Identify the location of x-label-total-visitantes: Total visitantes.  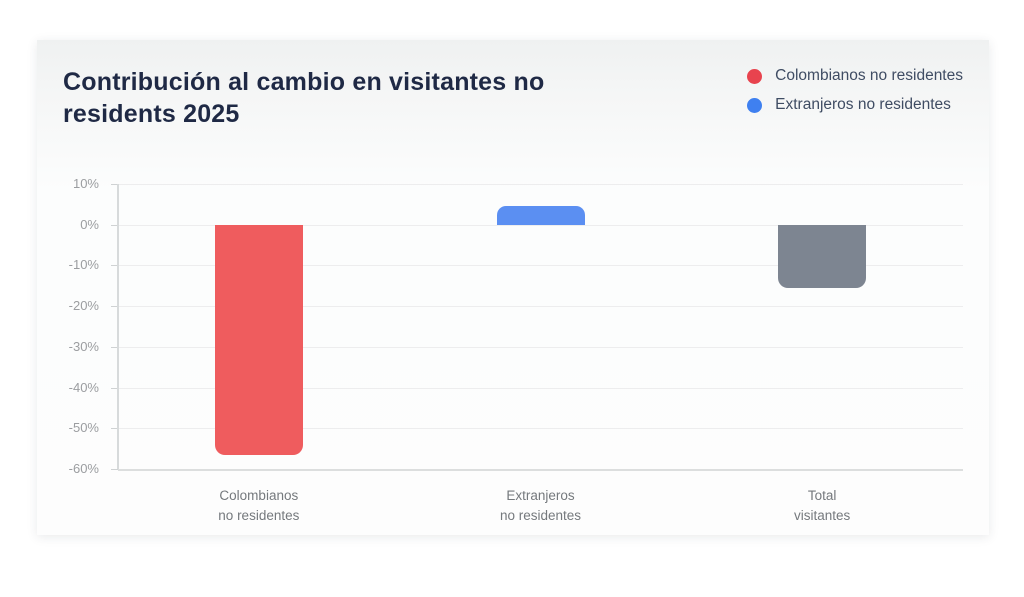
(822, 505).